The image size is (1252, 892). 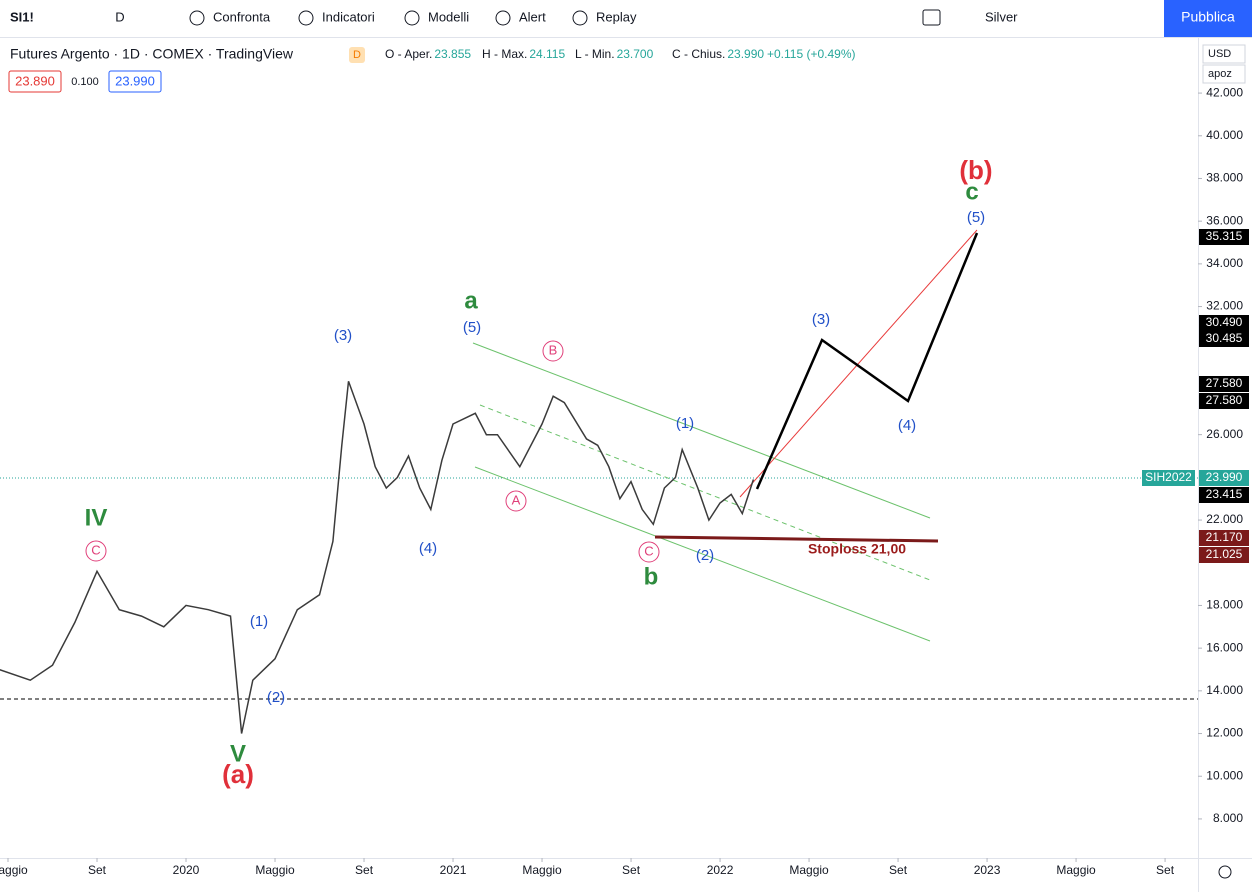 What do you see at coordinates (595, 54) in the screenshot?
I see `ohlc-label: L - Min.` at bounding box center [595, 54].